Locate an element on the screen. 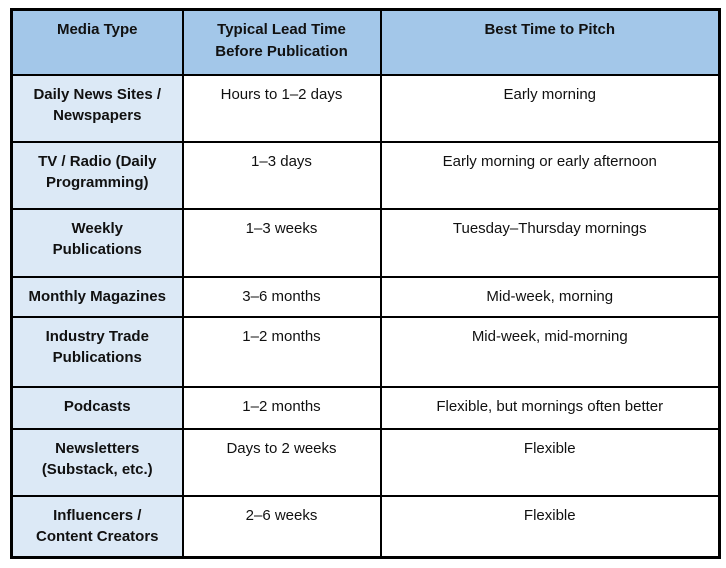 This screenshot has width=726, height=568. lead-time-cell: 1–3 weeks is located at coordinates (281, 242).